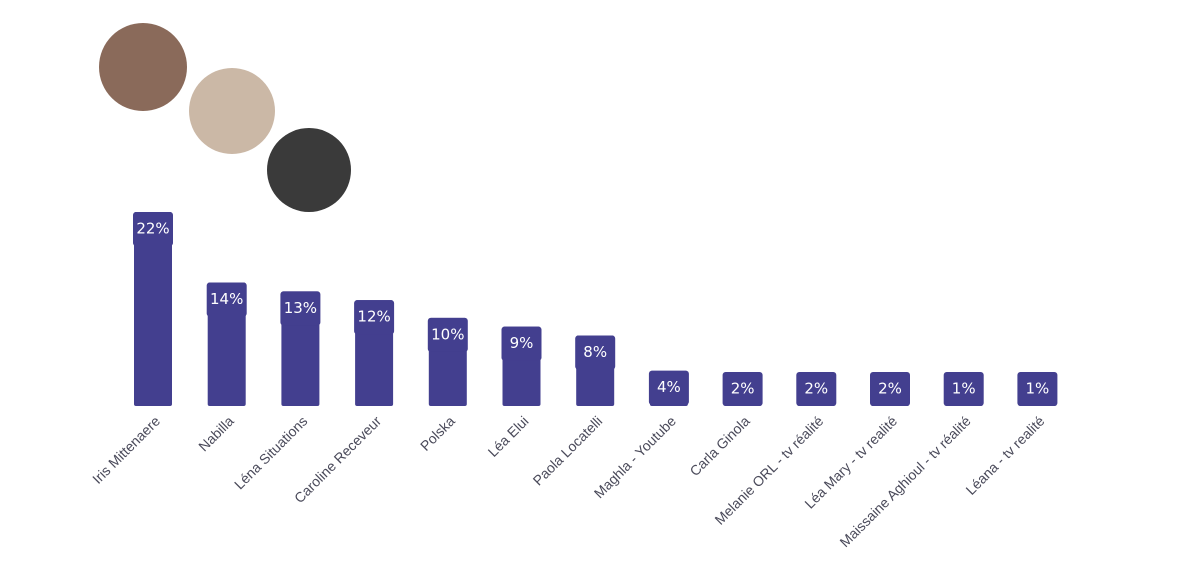  I want to click on x-tick-label: Léana - tv realité, so click(1004, 455).